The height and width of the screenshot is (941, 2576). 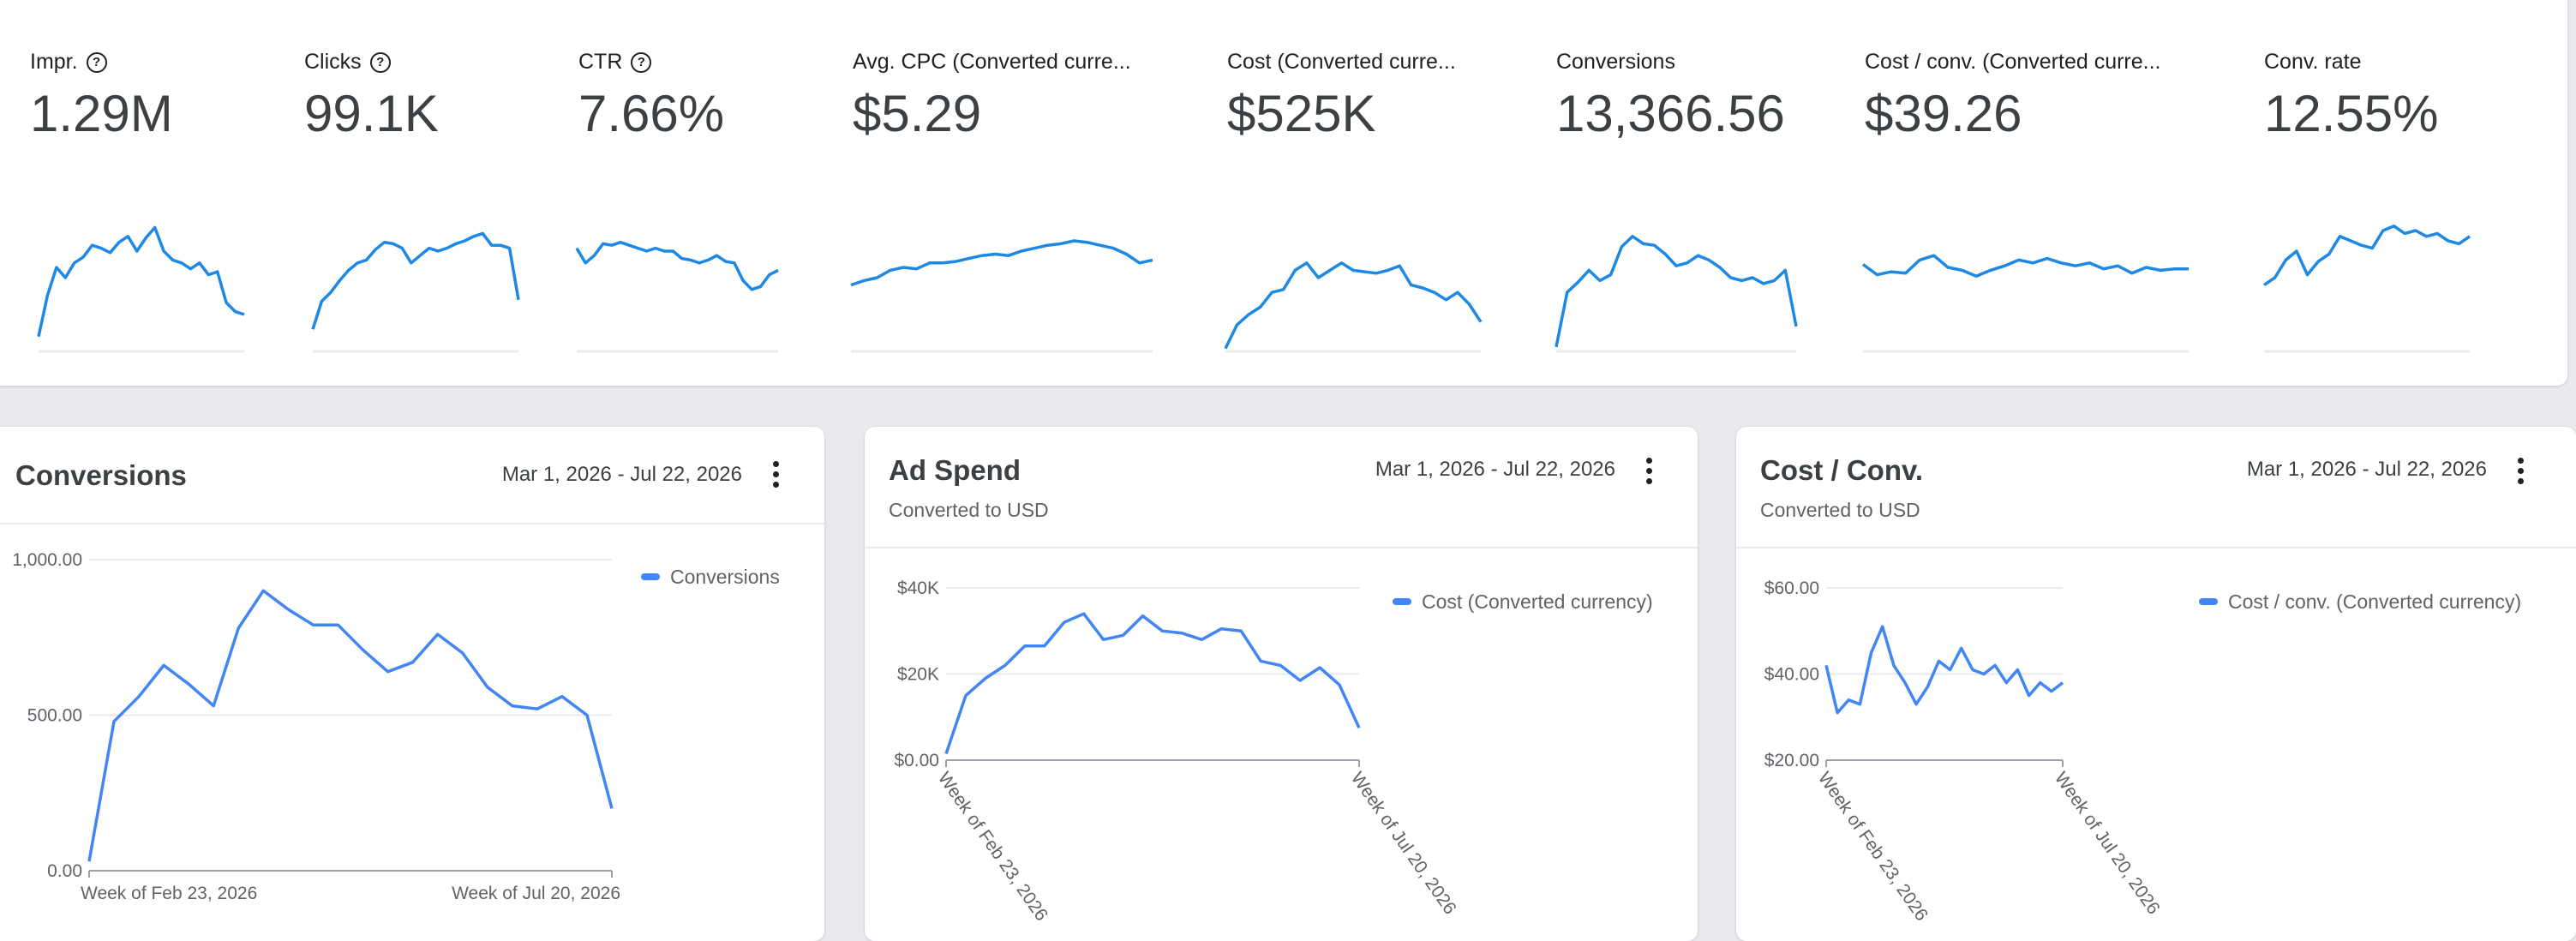 What do you see at coordinates (101, 475) in the screenshot?
I see `panel-title: Conversions` at bounding box center [101, 475].